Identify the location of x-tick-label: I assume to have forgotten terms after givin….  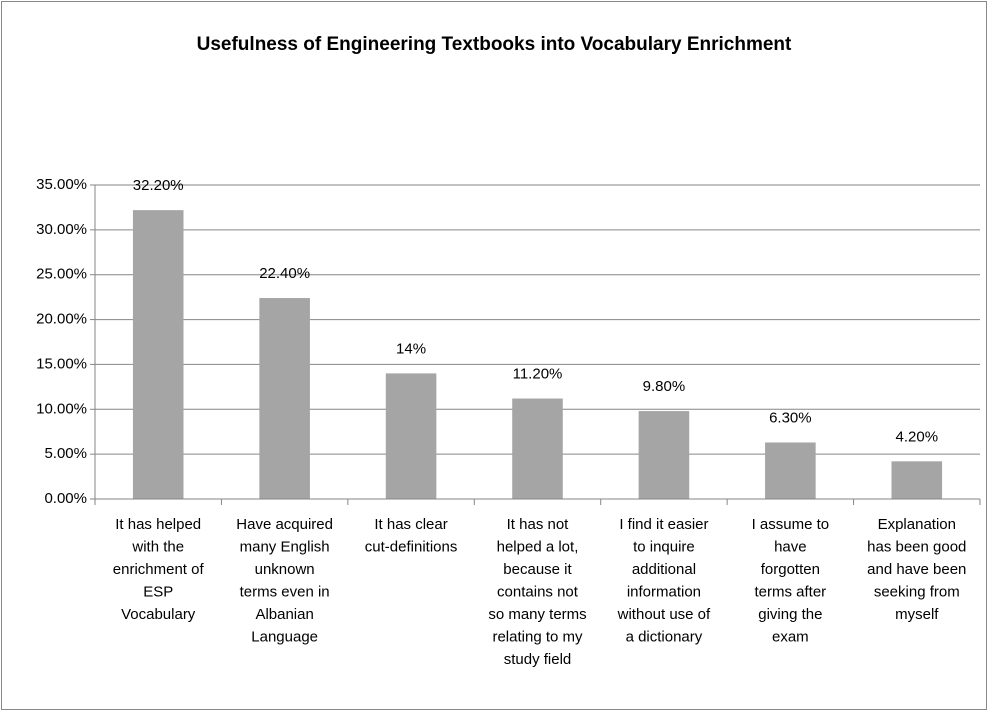
(791, 581).